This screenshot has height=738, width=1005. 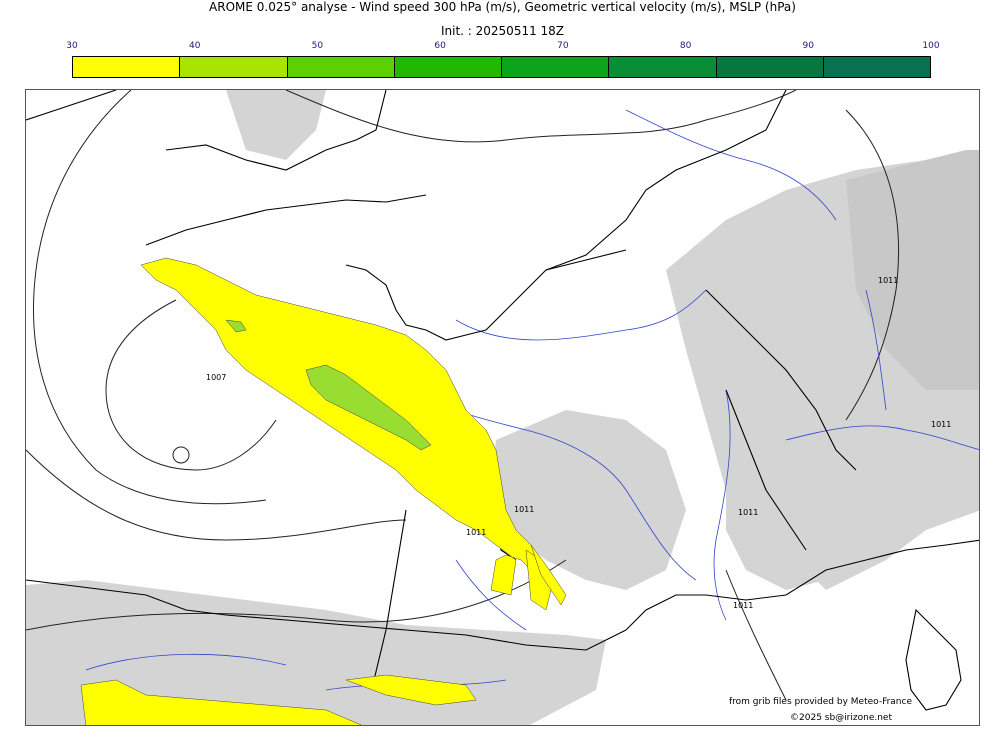 I want to click on colorbar-tick: 90, so click(x=808, y=46).